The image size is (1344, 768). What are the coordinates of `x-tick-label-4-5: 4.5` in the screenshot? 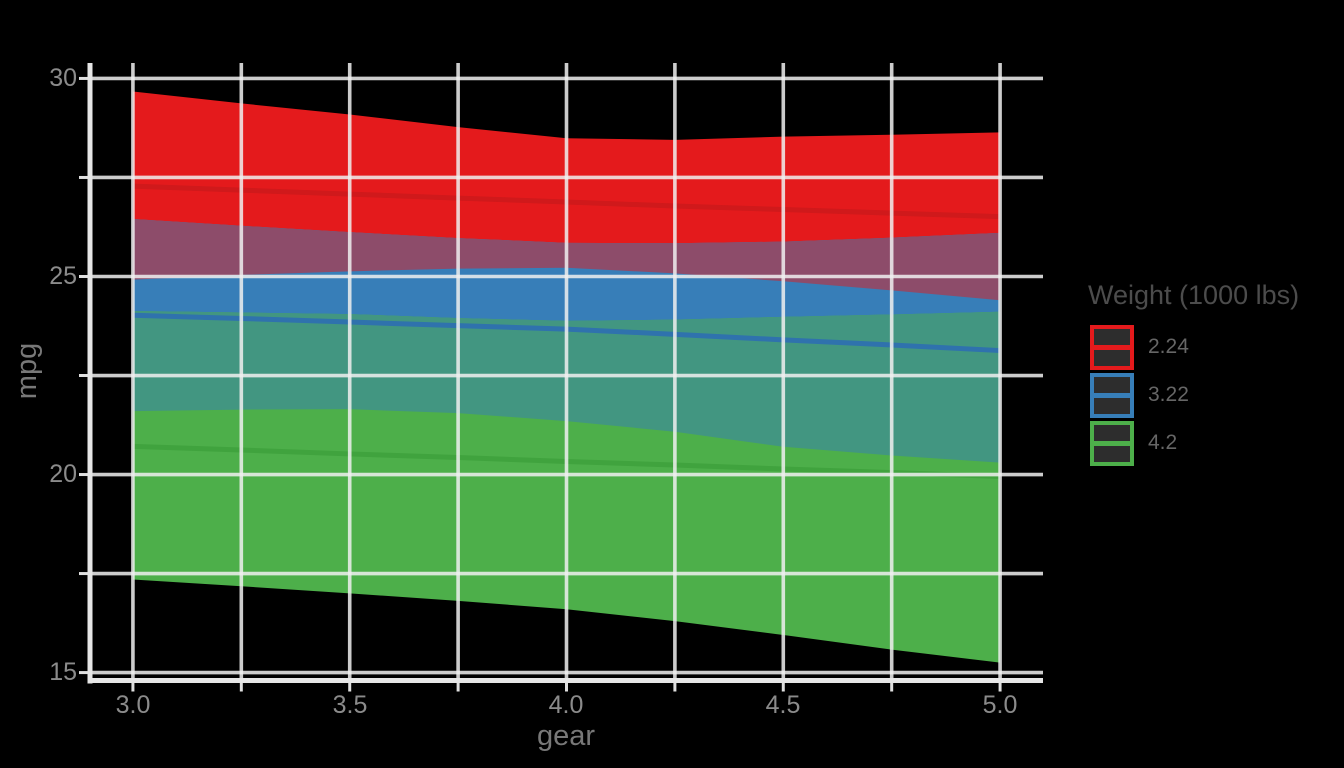 It's located at (783, 705).